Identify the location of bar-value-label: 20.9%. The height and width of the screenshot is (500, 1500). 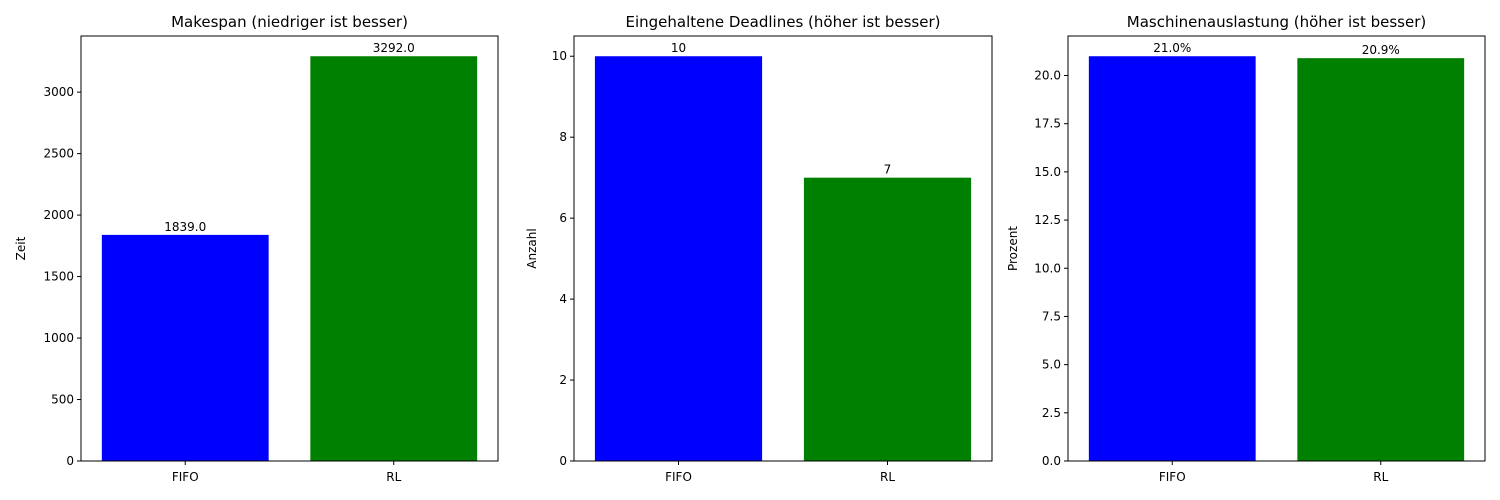
(1381, 50).